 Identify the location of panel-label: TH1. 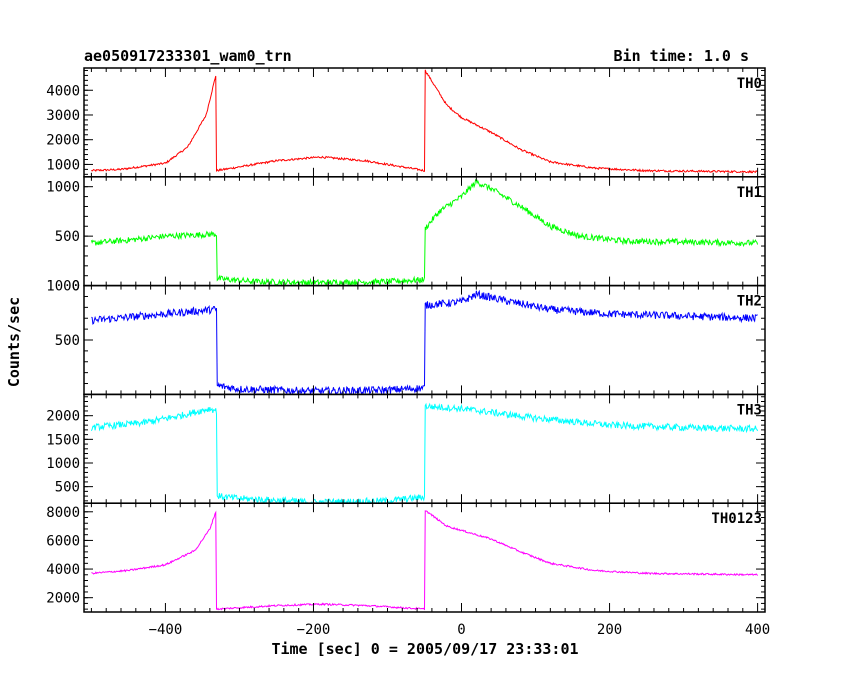
(749, 193).